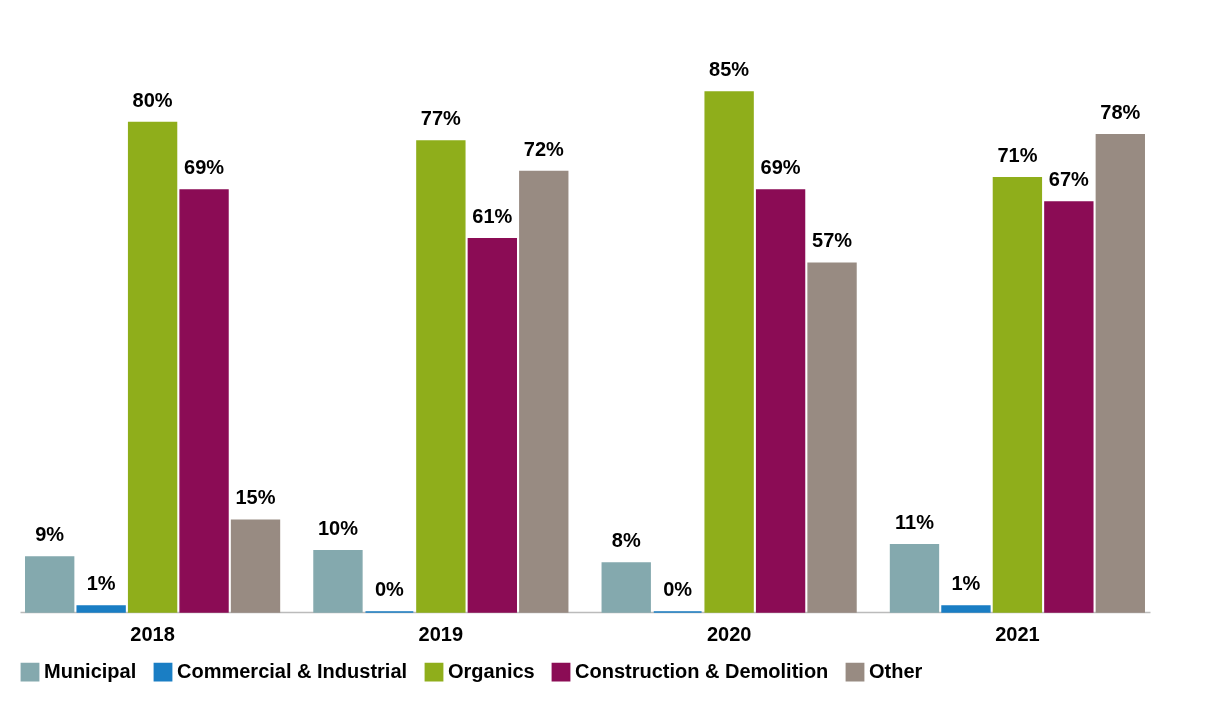  I want to click on data-label: 80%, so click(152, 99).